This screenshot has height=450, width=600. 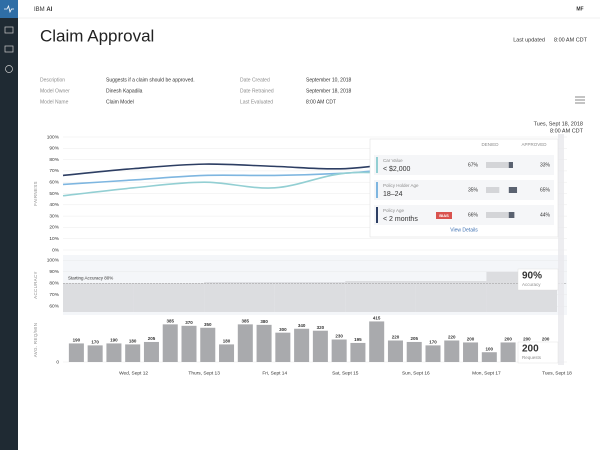 I want to click on meta-label: Model Name, so click(x=54, y=102).